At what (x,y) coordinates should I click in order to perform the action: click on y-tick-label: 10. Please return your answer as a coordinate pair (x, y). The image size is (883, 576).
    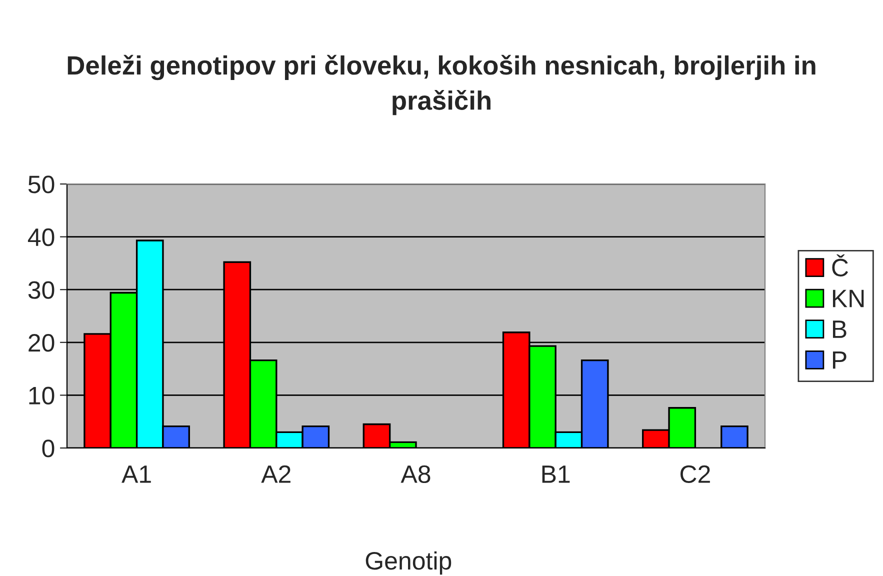
    Looking at the image, I should click on (41, 395).